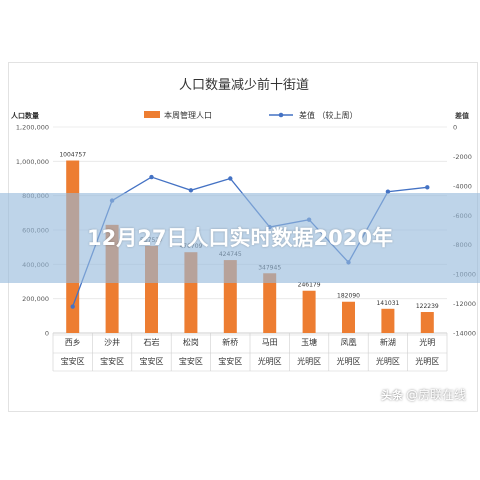 This screenshot has height=480, width=480. Describe the element at coordinates (152, 342) in the screenshot. I see `category-label: 石岩` at that location.